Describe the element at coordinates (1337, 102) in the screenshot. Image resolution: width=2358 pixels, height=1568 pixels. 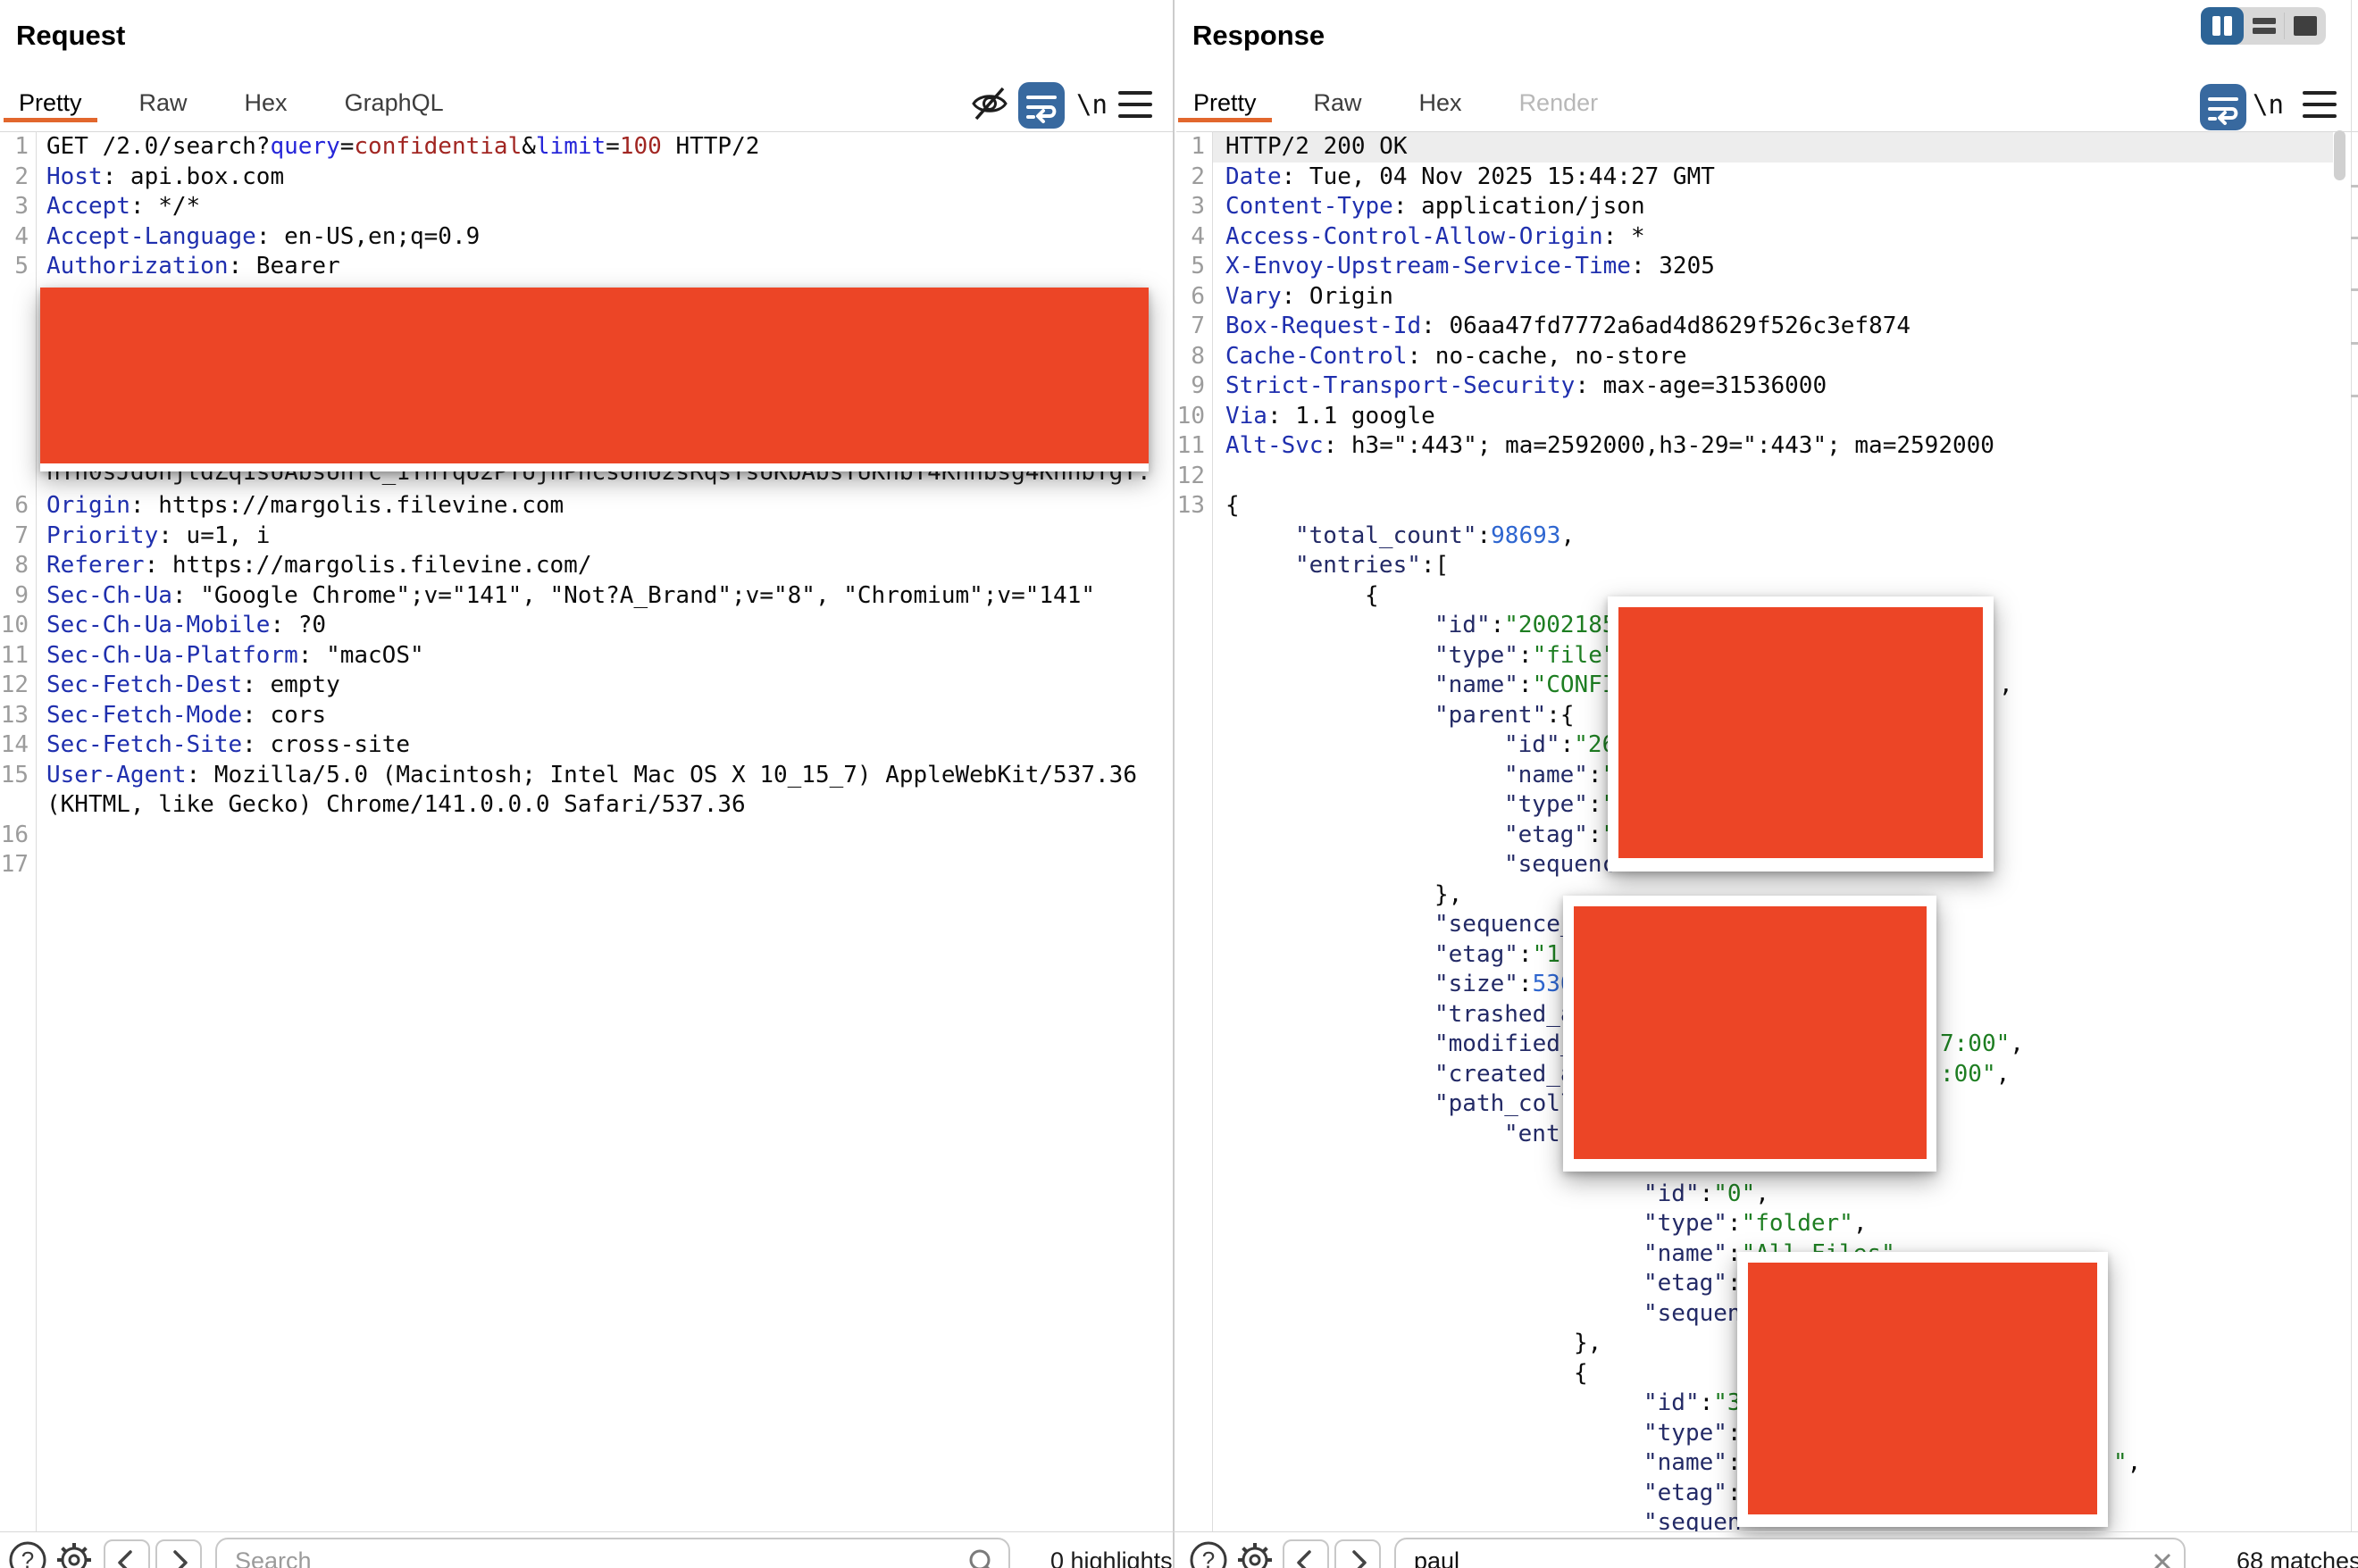
I see `response-tab-raw: Raw` at that location.